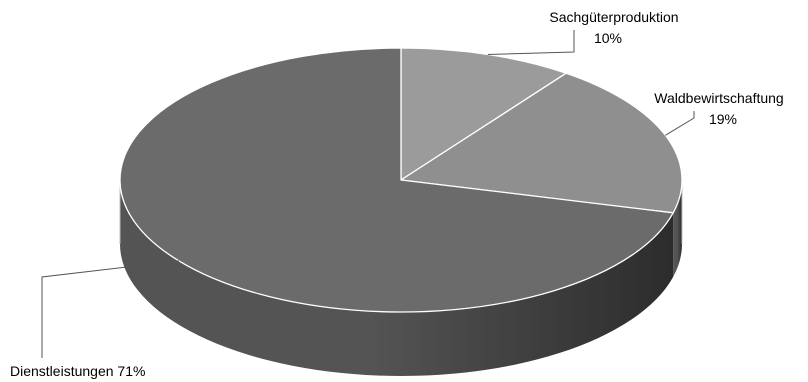 The width and height of the screenshot is (808, 382). What do you see at coordinates (613, 17) in the screenshot?
I see `label-sachgueterproduktion-name: Sachgüterproduktion` at bounding box center [613, 17].